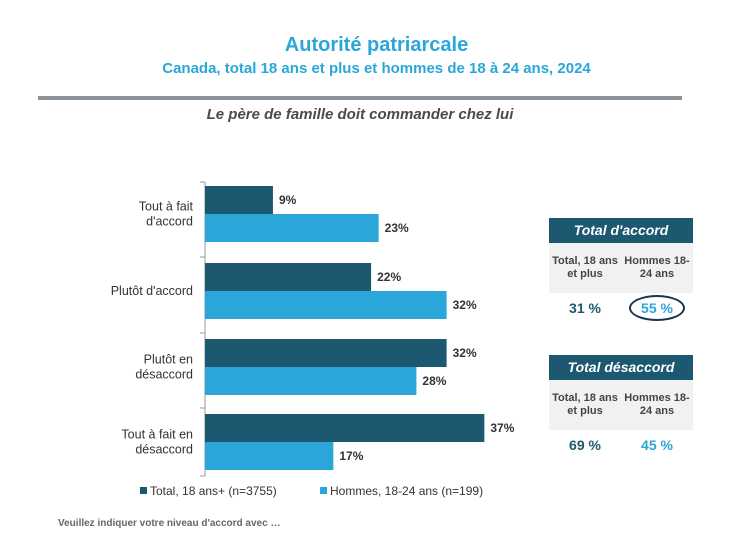 This screenshot has width=753, height=559. Describe the element at coordinates (143, 490) in the screenshot. I see `legend-swatch-total` at that location.